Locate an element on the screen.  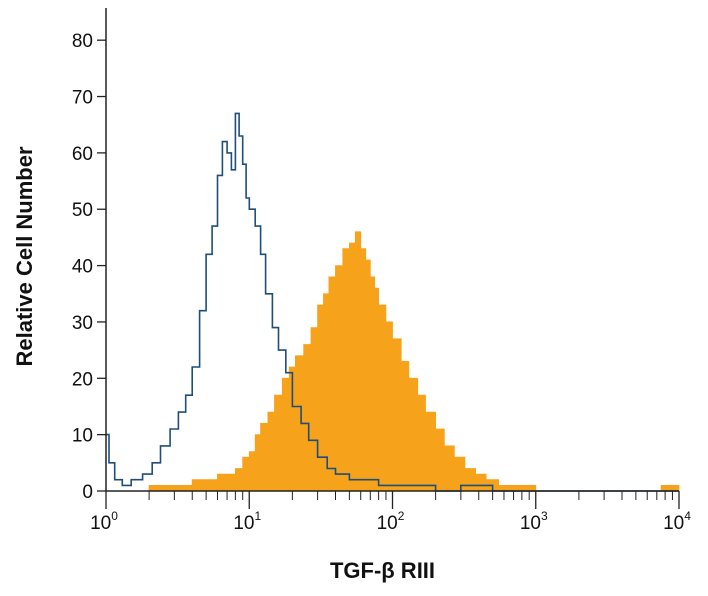
y-axis-title: Relative Cell Number is located at coordinates (24, 256).